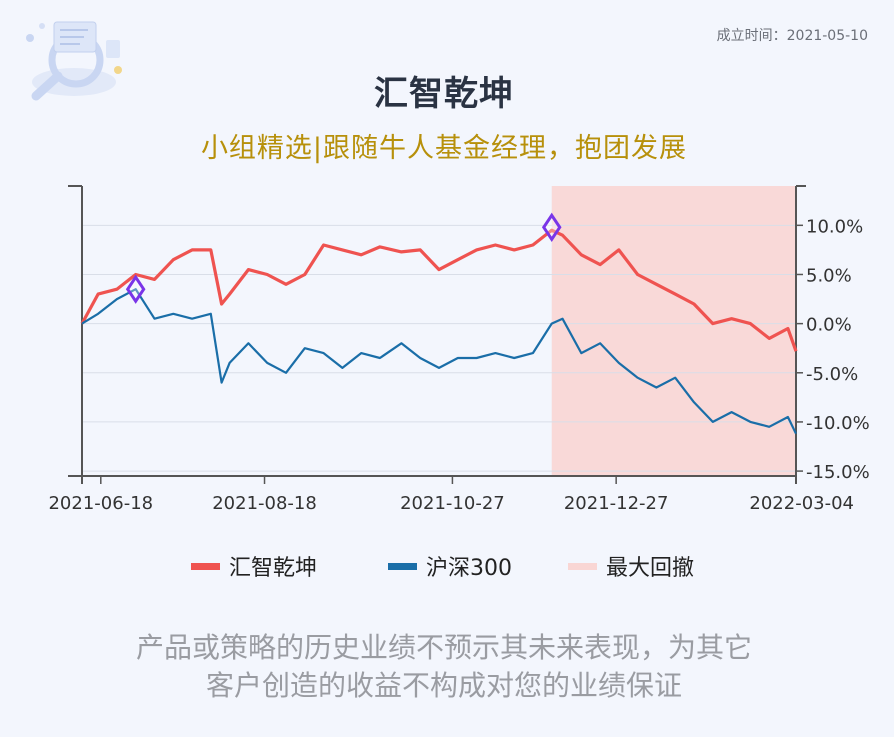 Image resolution: width=894 pixels, height=737 pixels. What do you see at coordinates (650, 568) in the screenshot?
I see `legend-label-drawdown: 最大回撤` at bounding box center [650, 568].